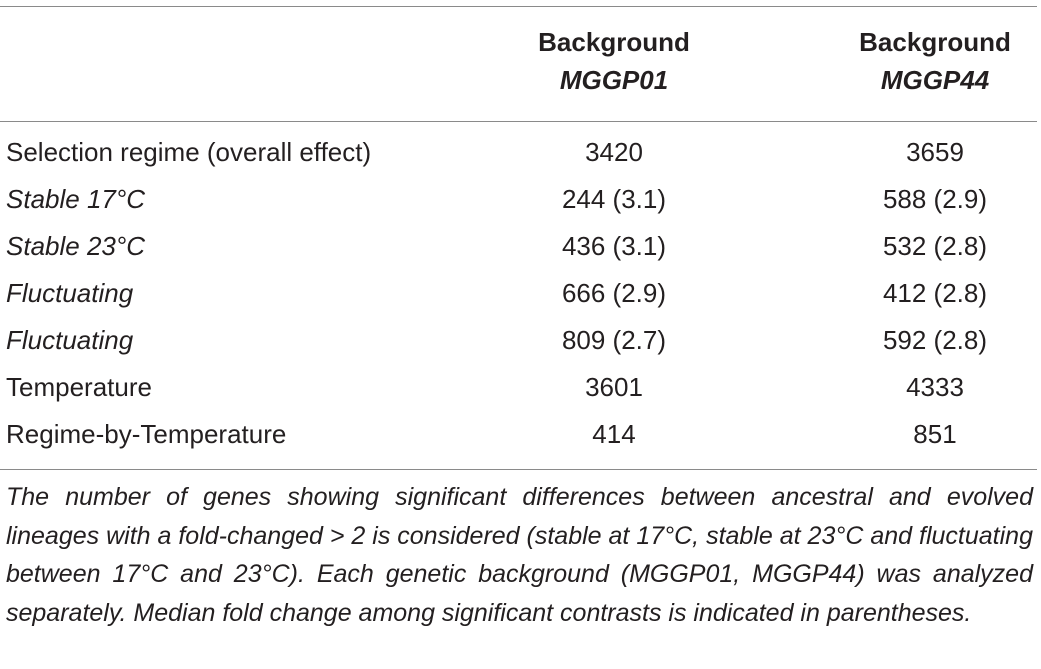 Image resolution: width=1041 pixels, height=669 pixels. I want to click on row-label: Selection regime (overall effect), so click(189, 152).